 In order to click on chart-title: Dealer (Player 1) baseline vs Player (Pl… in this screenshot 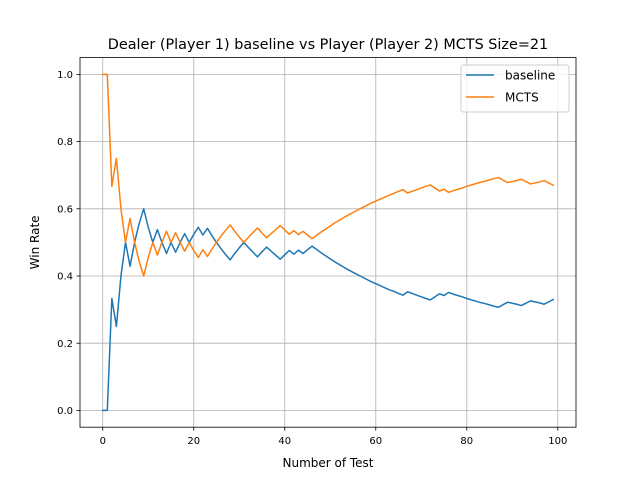, I will do `click(328, 45)`.